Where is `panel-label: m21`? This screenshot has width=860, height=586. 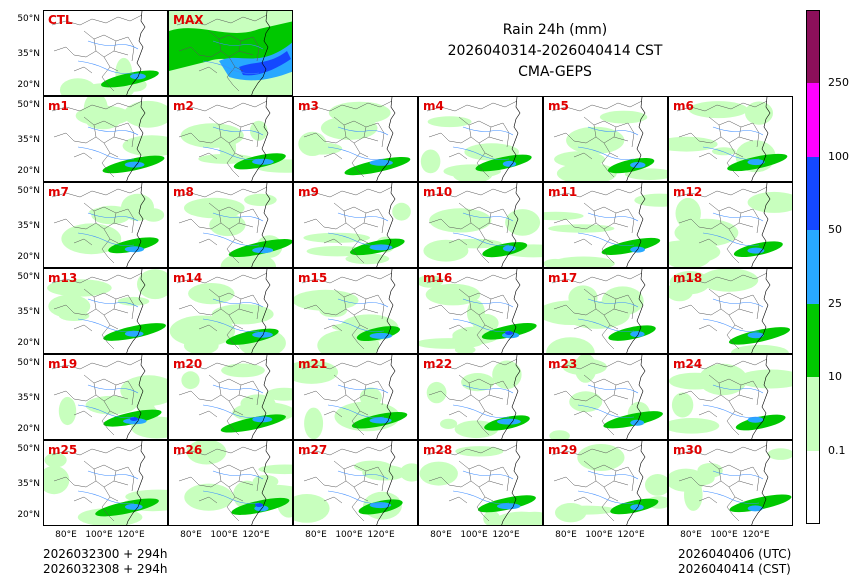
panel-label: m21 is located at coordinates (313, 364).